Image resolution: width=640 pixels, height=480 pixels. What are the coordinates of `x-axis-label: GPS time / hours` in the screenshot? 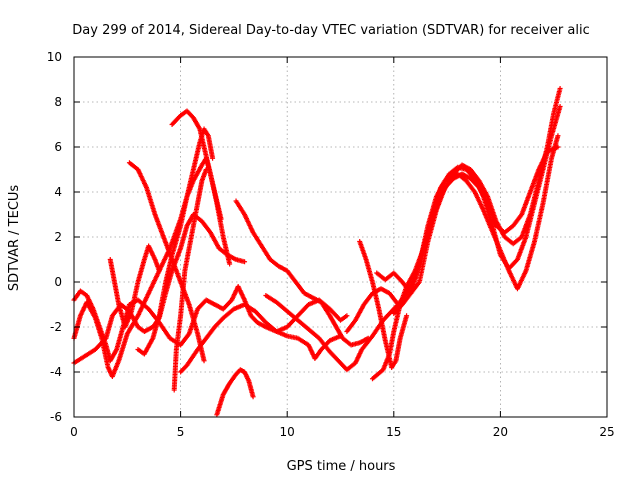 It's located at (341, 466).